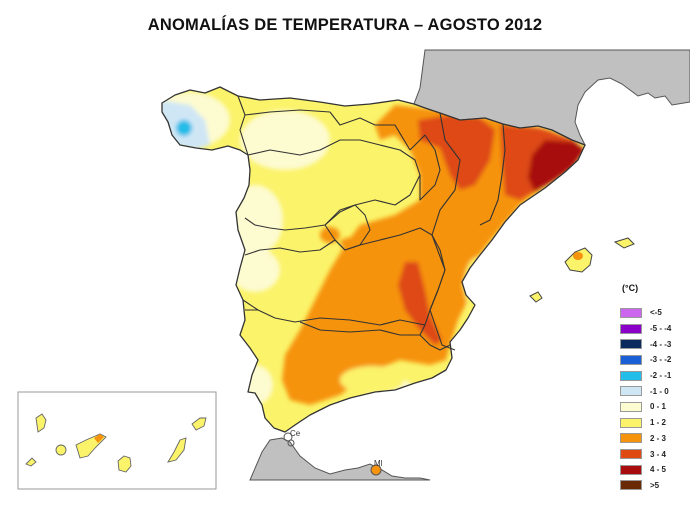  Describe the element at coordinates (630, 288) in the screenshot. I see `legend-unit: (°C)` at that location.